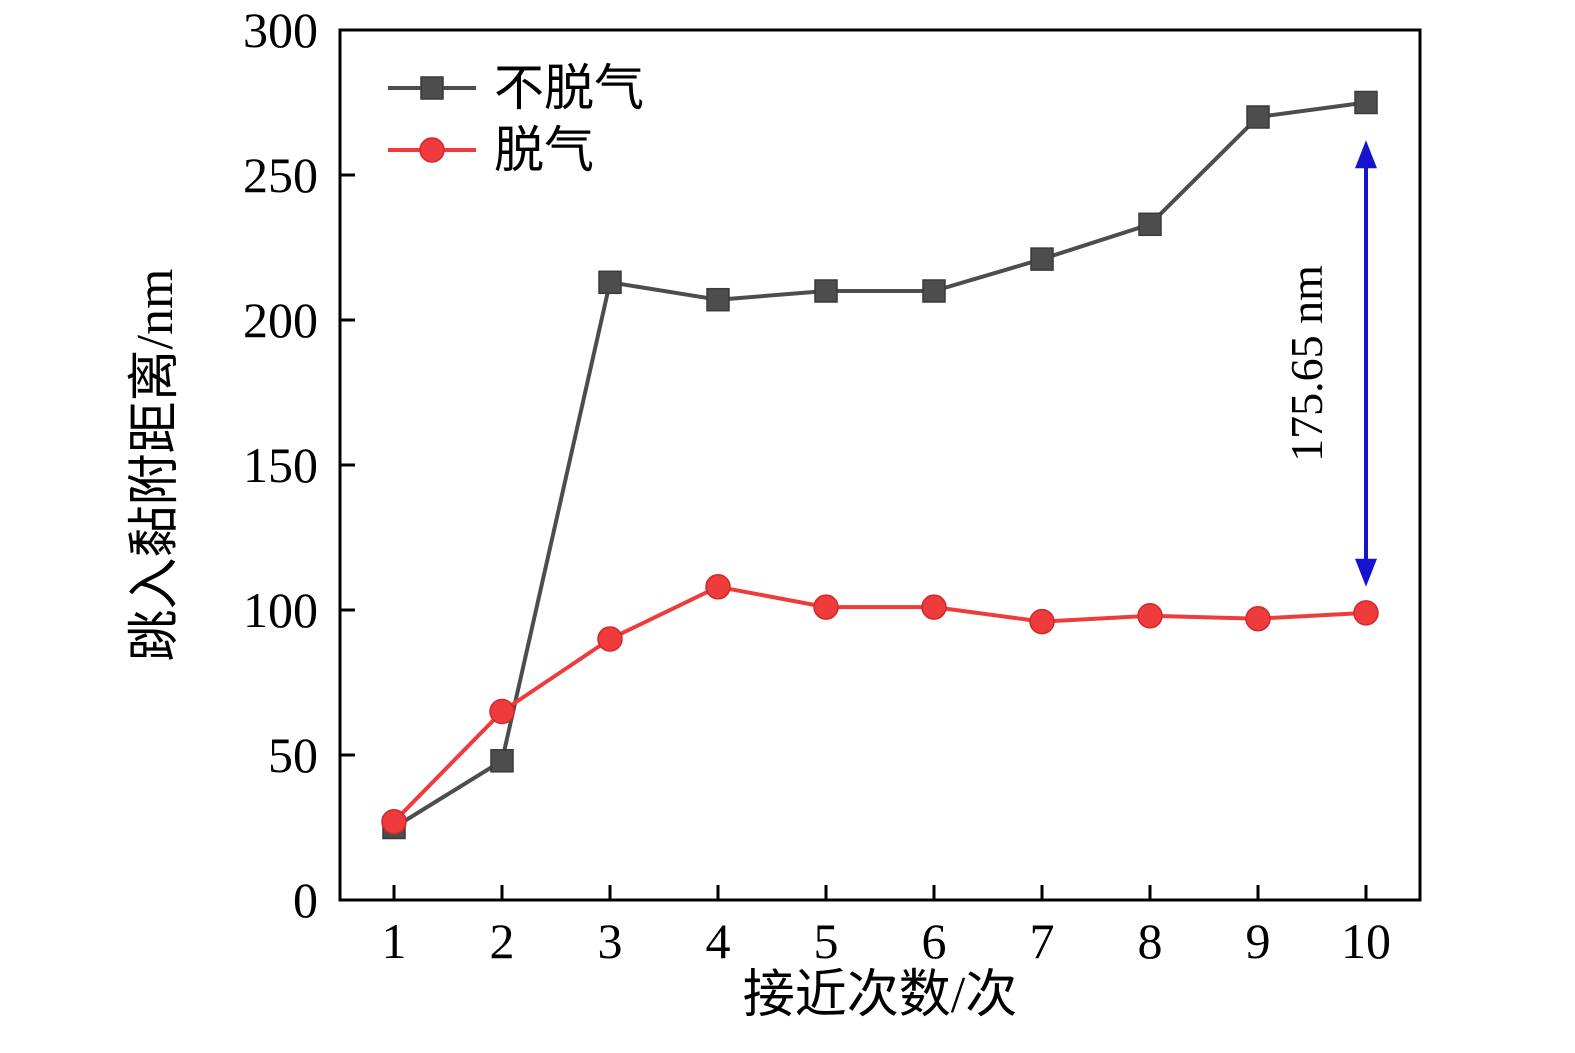 This screenshot has height=1053, width=1575. What do you see at coordinates (394, 941) in the screenshot?
I see `x-tick-label: 1` at bounding box center [394, 941].